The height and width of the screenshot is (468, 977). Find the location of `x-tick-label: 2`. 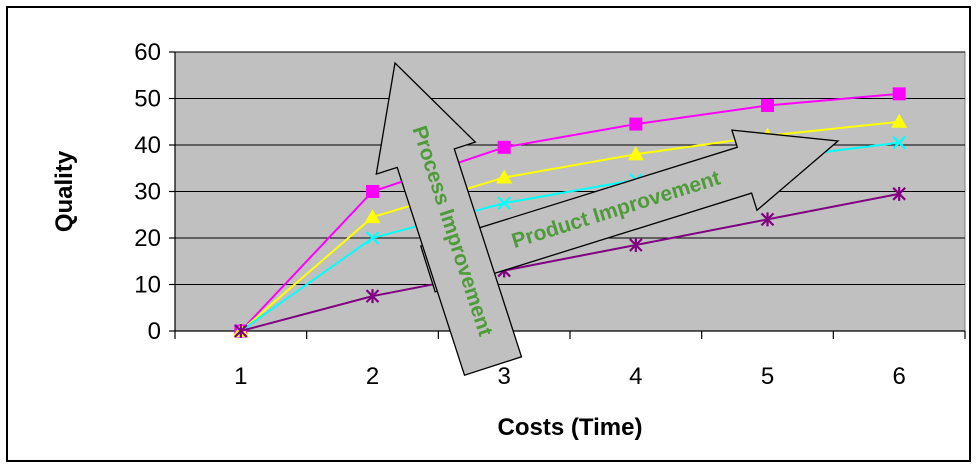

x-tick-label: 2 is located at coordinates (372, 376).